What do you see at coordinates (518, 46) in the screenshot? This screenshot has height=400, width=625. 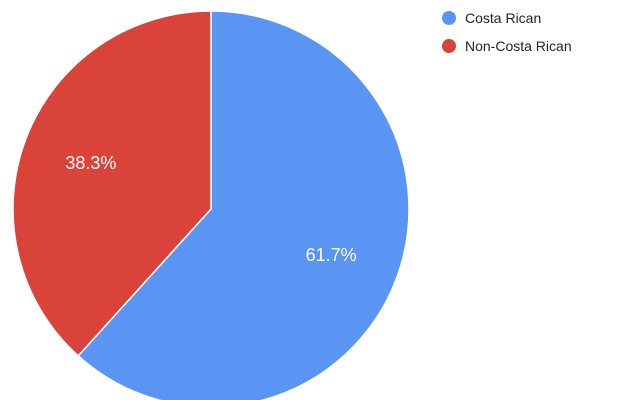 I see `legend-label-non-costa-rican: Non-Costa Rican` at bounding box center [518, 46].